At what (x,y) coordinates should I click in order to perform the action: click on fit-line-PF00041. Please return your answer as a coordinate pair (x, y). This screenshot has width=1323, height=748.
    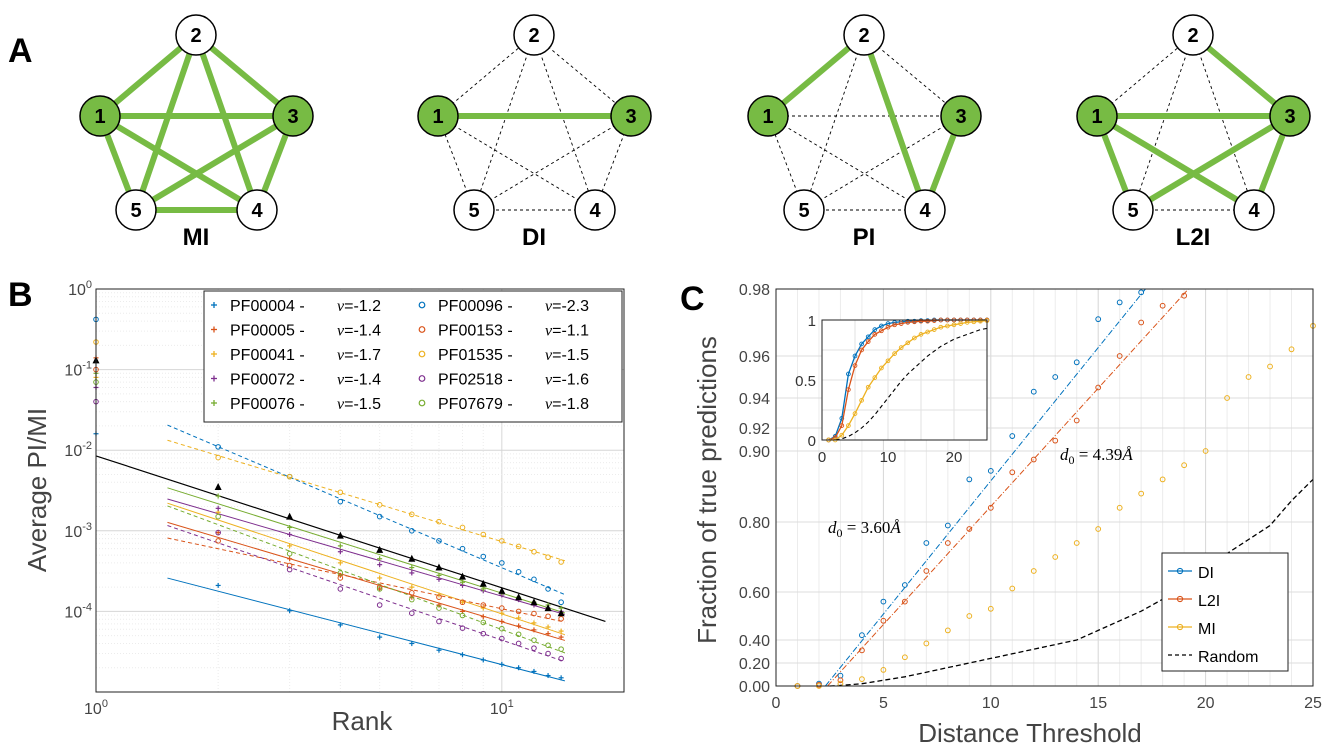
    Looking at the image, I should click on (366, 569).